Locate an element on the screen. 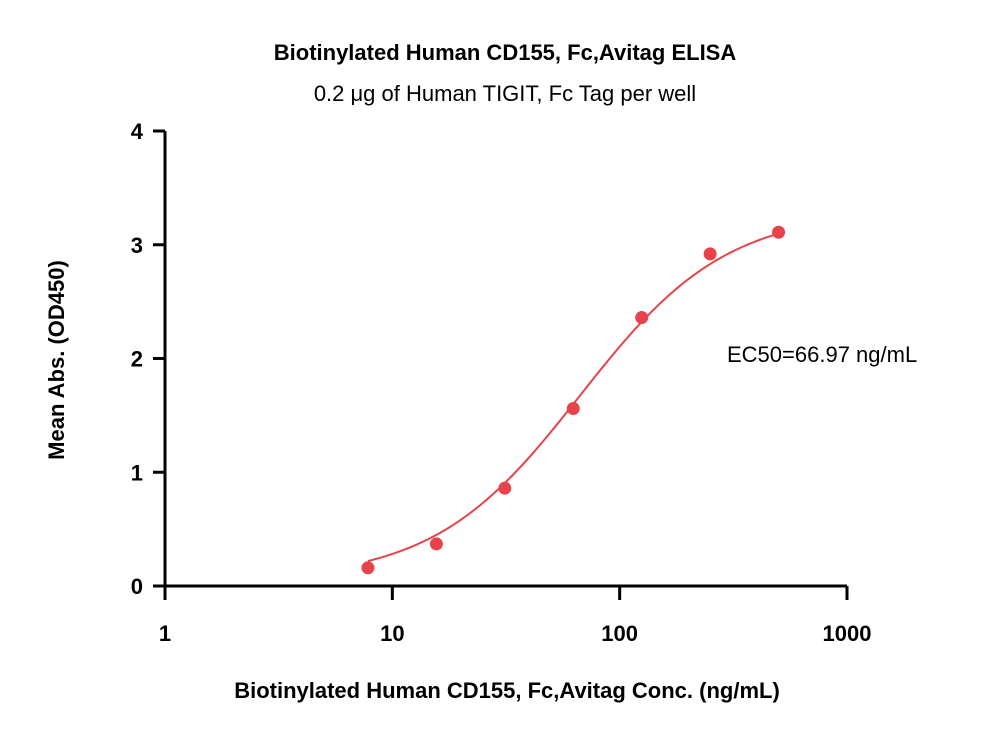  y-axis-ticks: 0 1 2 3 4 is located at coordinates (148, 359).